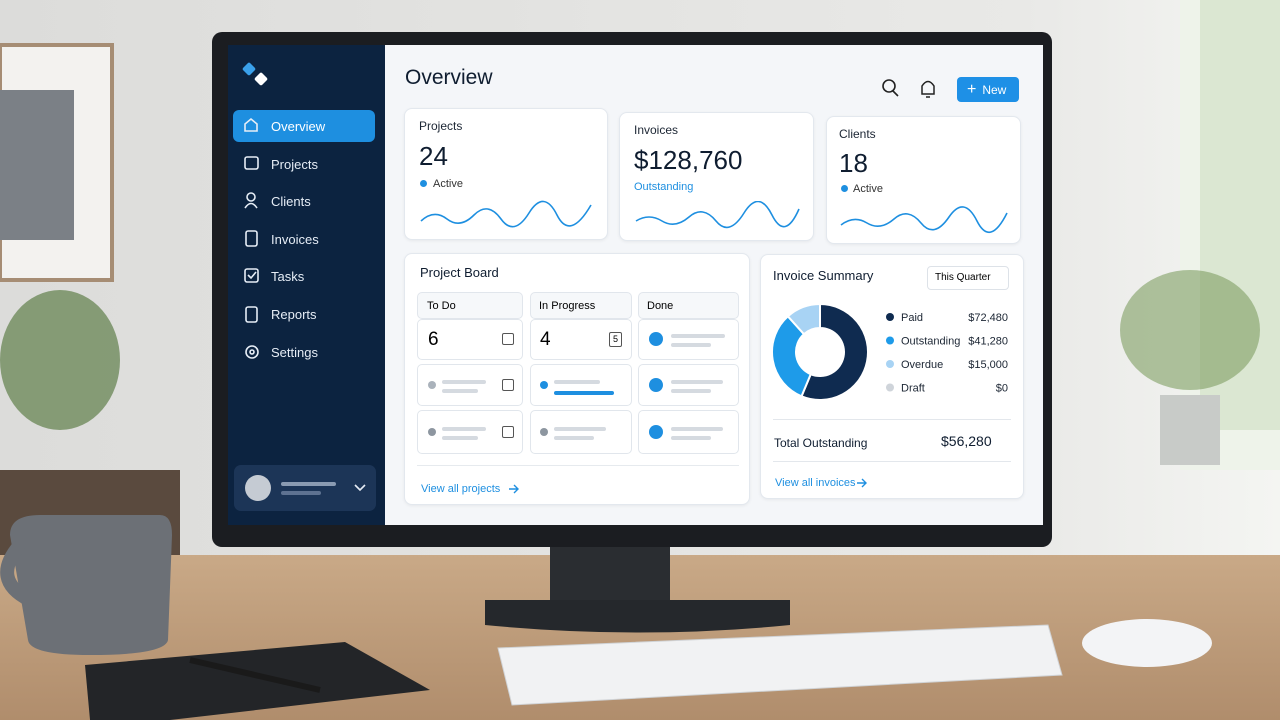 The image size is (1280, 720). What do you see at coordinates (255, 74) in the screenshot?
I see `logo` at bounding box center [255, 74].